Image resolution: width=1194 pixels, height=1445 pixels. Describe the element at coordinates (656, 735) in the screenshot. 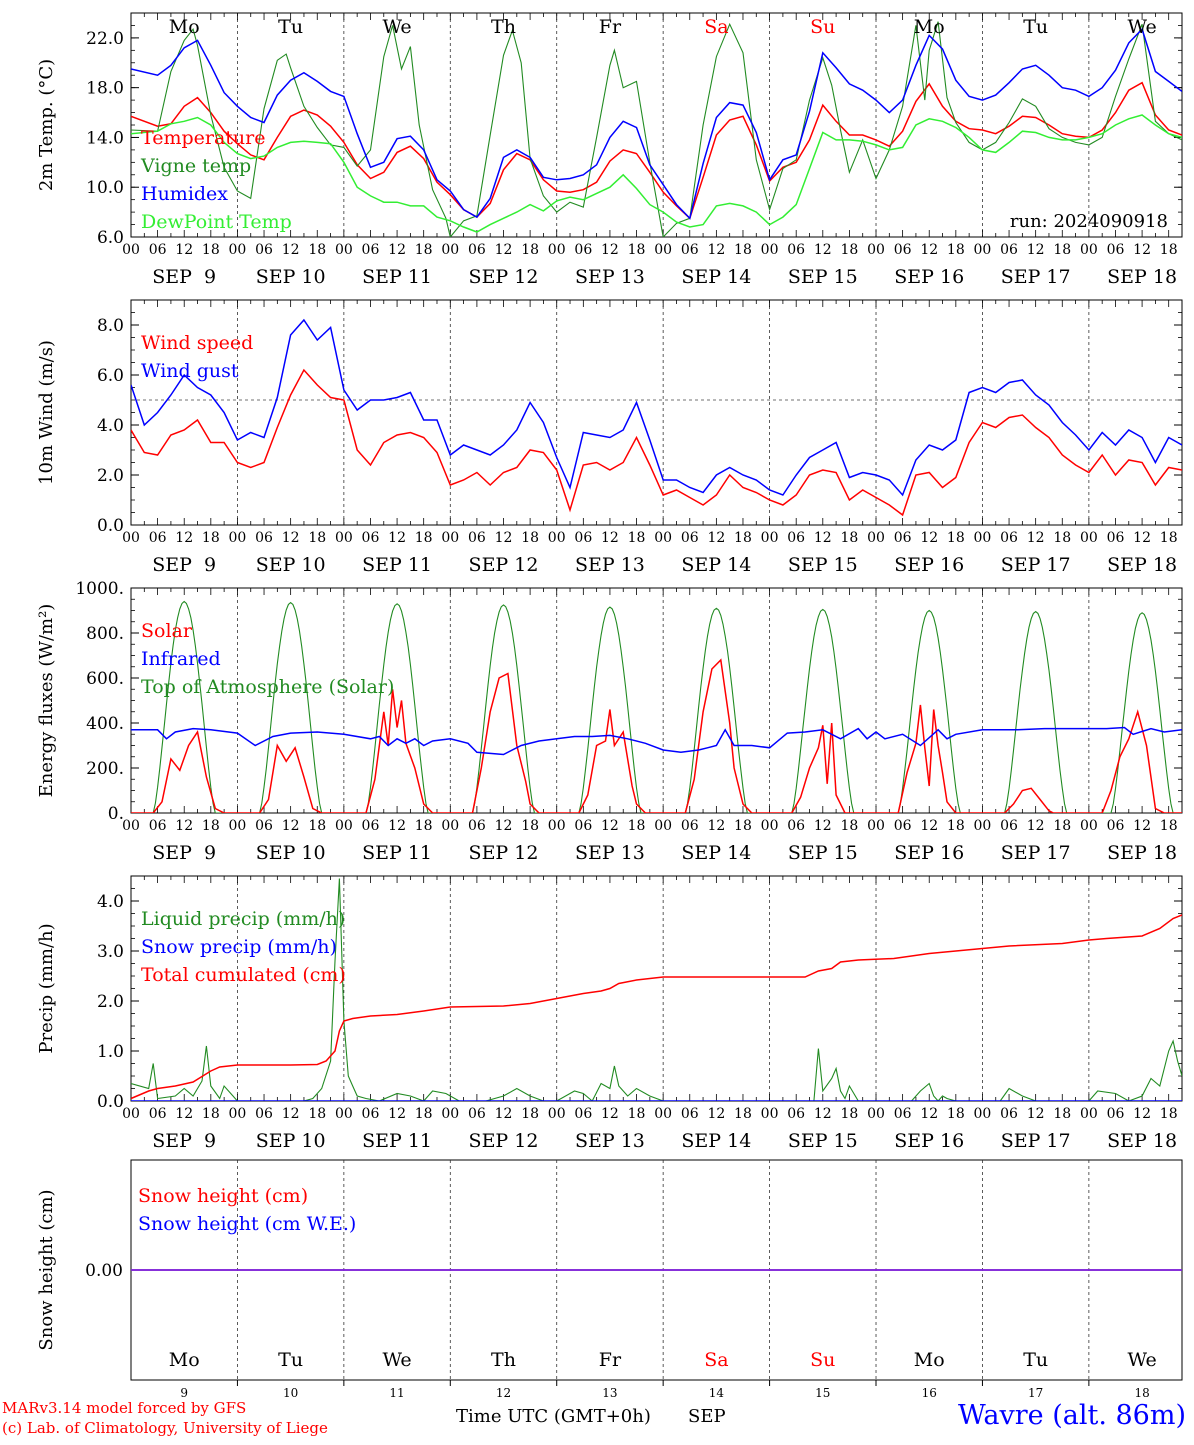

I see `series-line-solar` at that location.